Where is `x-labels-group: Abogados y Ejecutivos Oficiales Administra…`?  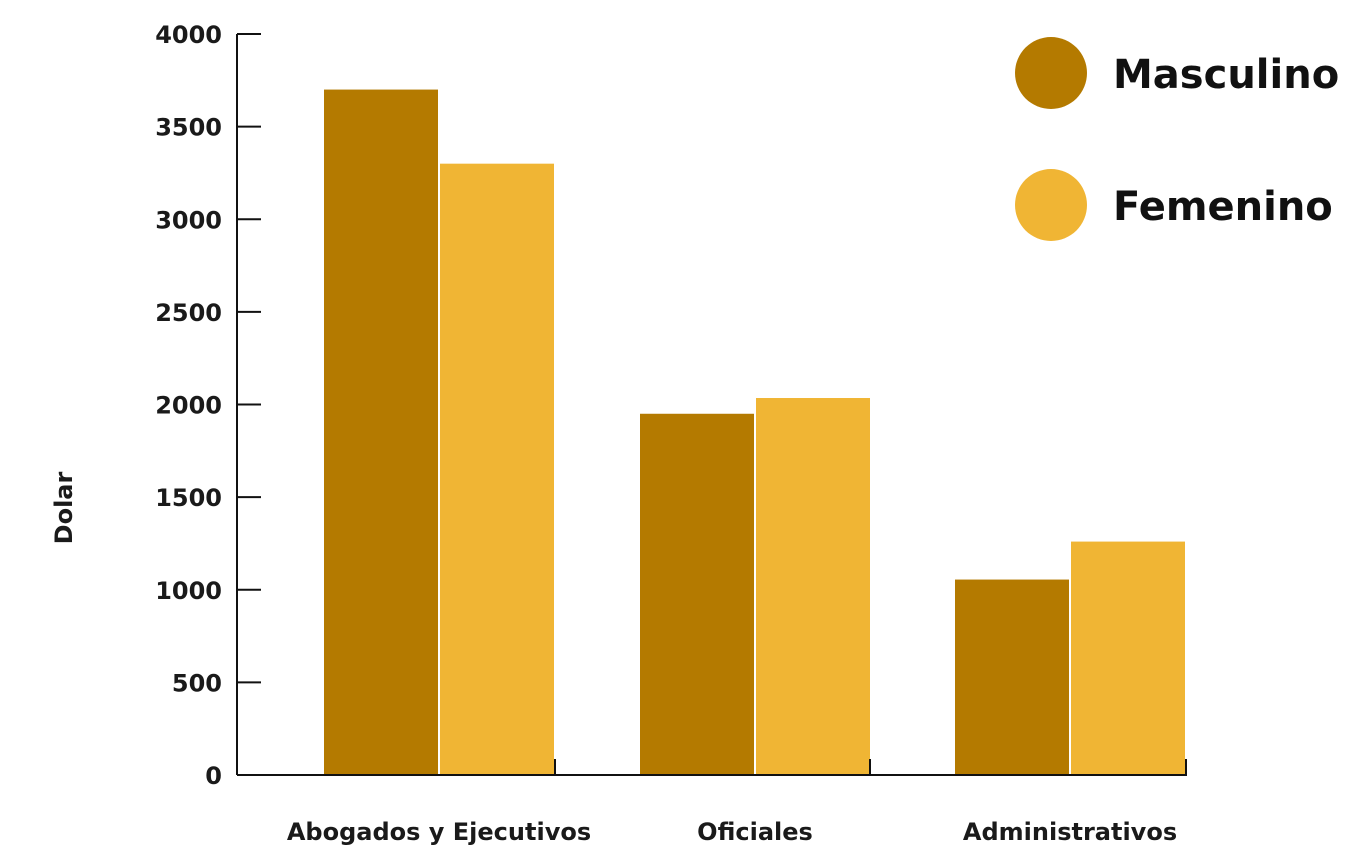
x-labels-group: Abogados y Ejecutivos Oficiales Administra… is located at coordinates (732, 831).